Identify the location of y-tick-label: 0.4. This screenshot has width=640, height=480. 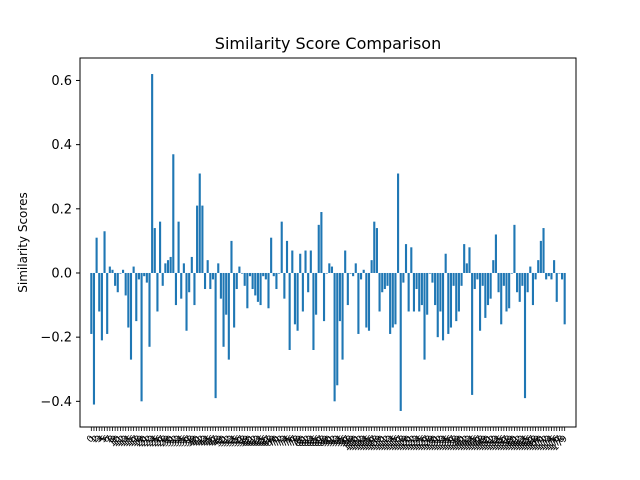
(61, 145).